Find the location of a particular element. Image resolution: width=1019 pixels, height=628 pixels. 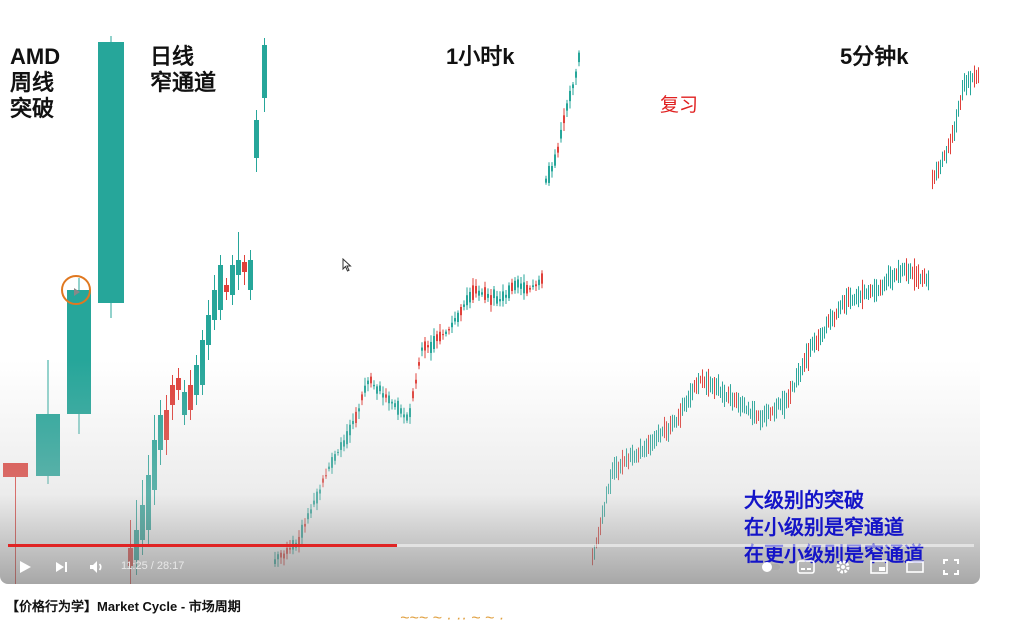

autoplay-icon is located at coordinates (771, 567).